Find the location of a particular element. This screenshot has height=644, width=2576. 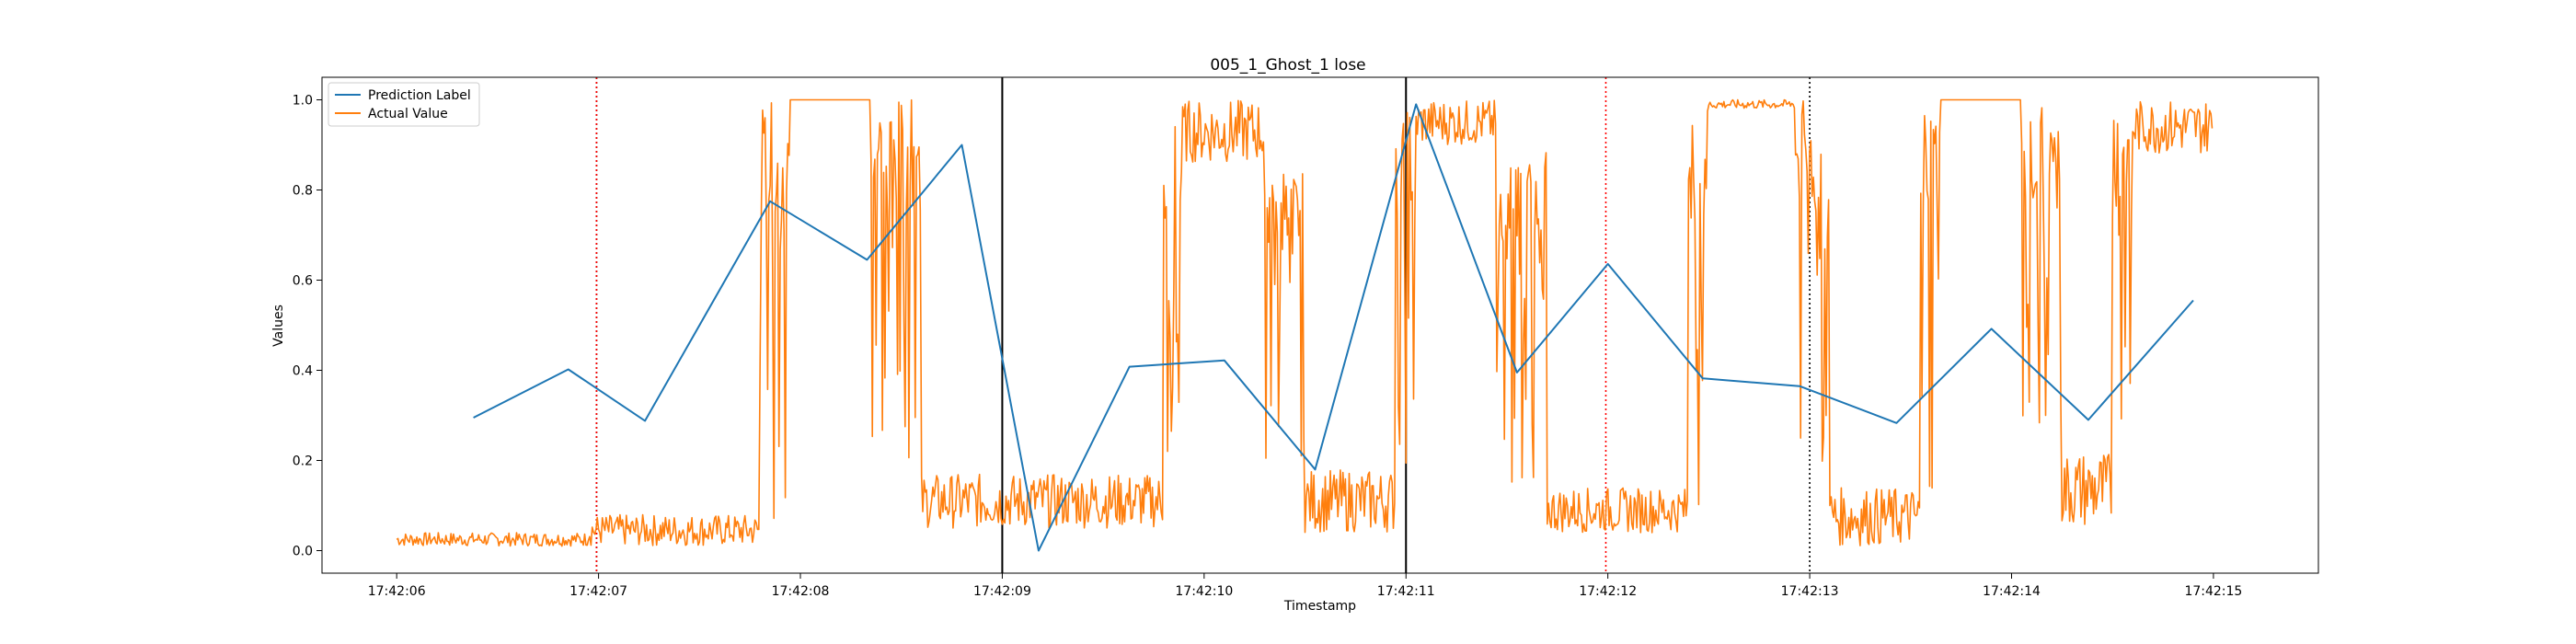

x-tick-label: 17:42:14 is located at coordinates (2012, 591).